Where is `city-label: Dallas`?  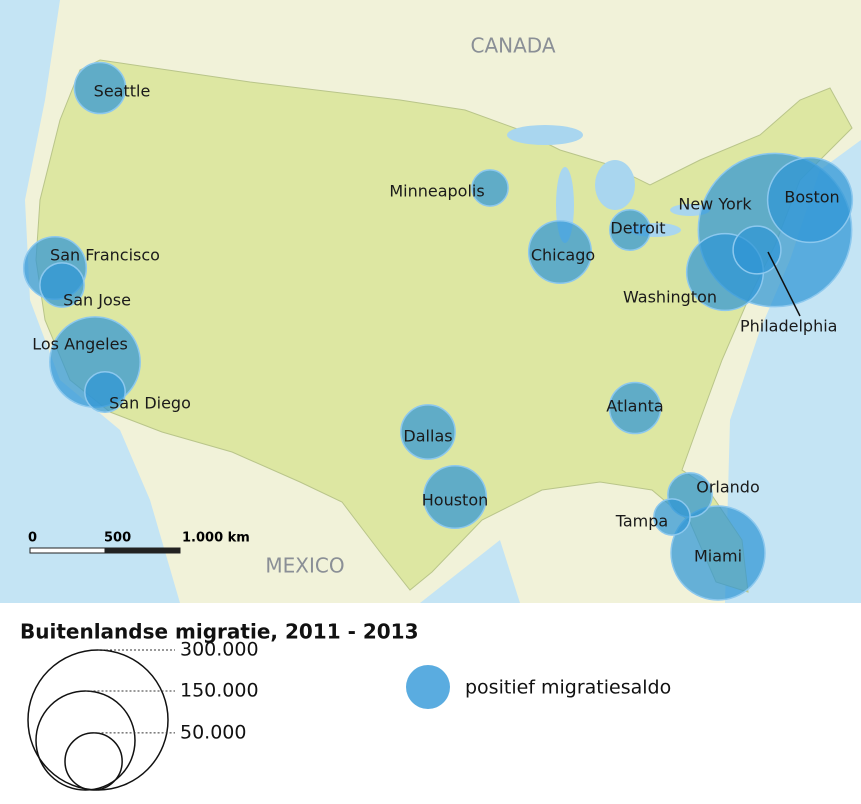
city-label: Dallas is located at coordinates (427, 436).